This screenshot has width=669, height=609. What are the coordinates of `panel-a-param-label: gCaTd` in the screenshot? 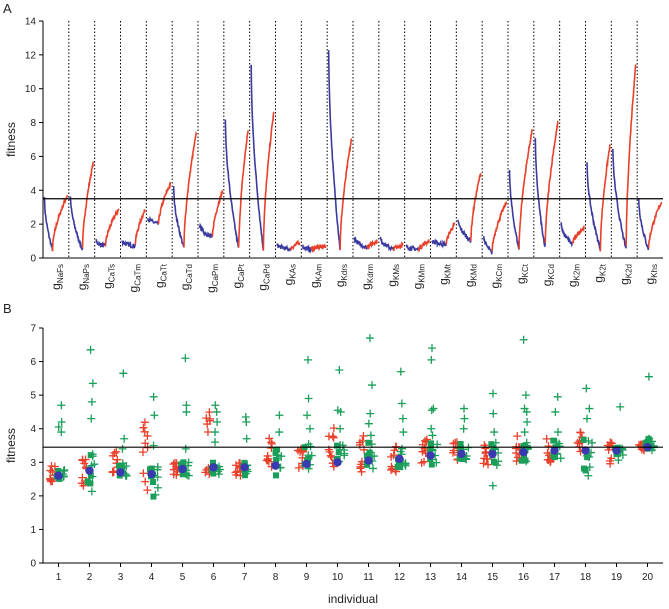 It's located at (186, 277).